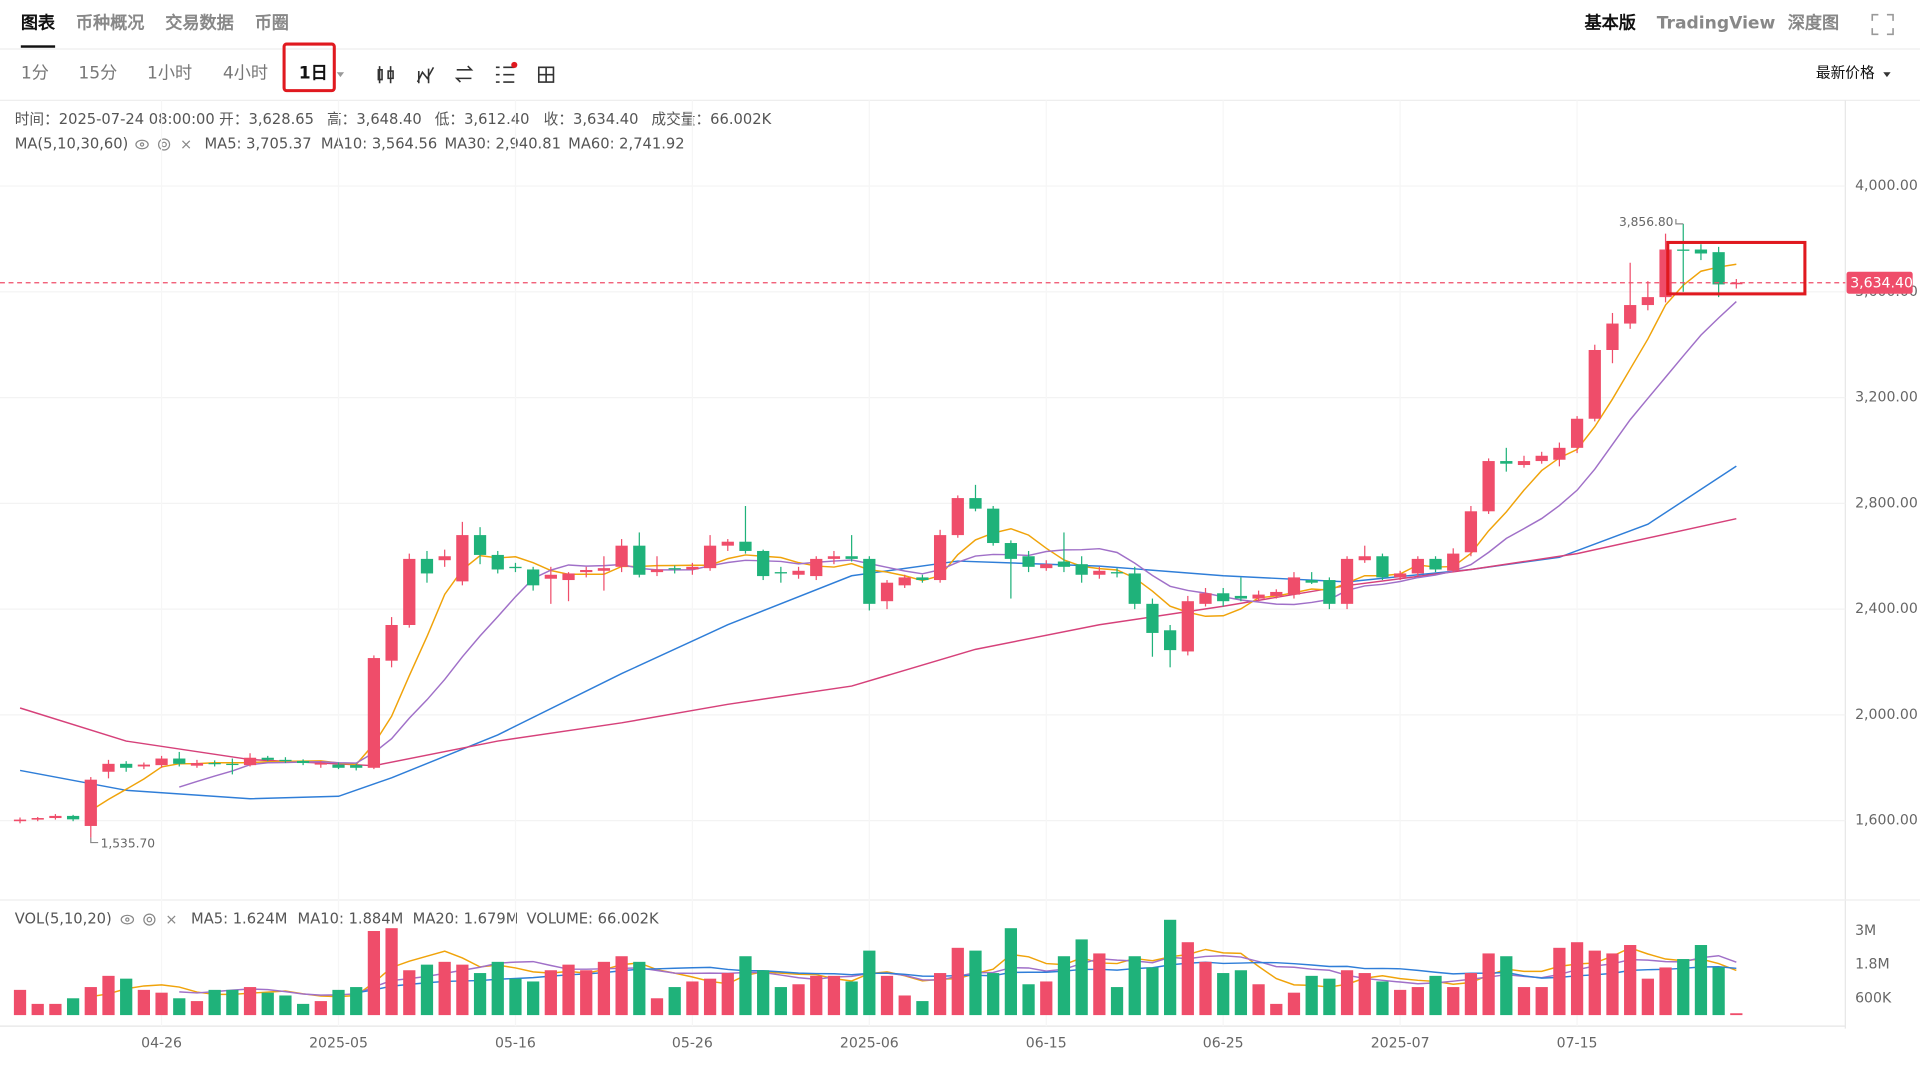  Describe the element at coordinates (38, 22) in the screenshot. I see `tab: 图表` at that location.